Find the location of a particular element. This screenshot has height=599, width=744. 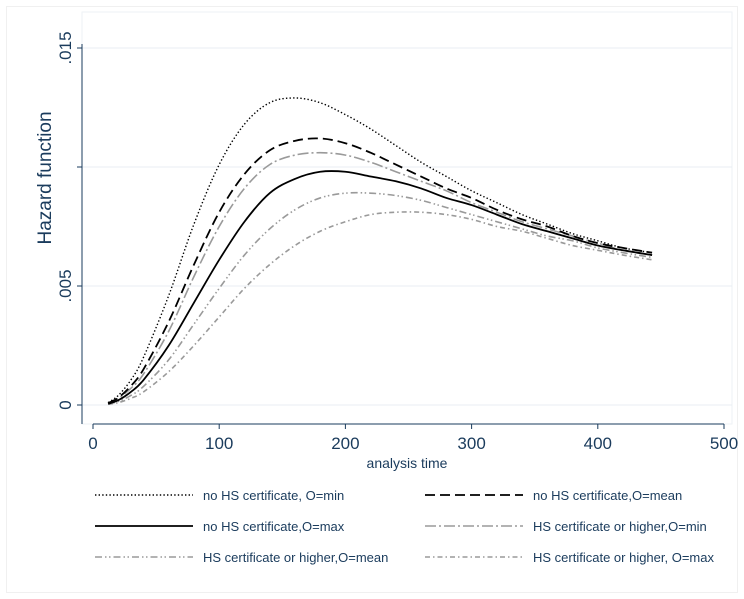

legend-label-3: no HS certificate,O=max is located at coordinates (274, 526).